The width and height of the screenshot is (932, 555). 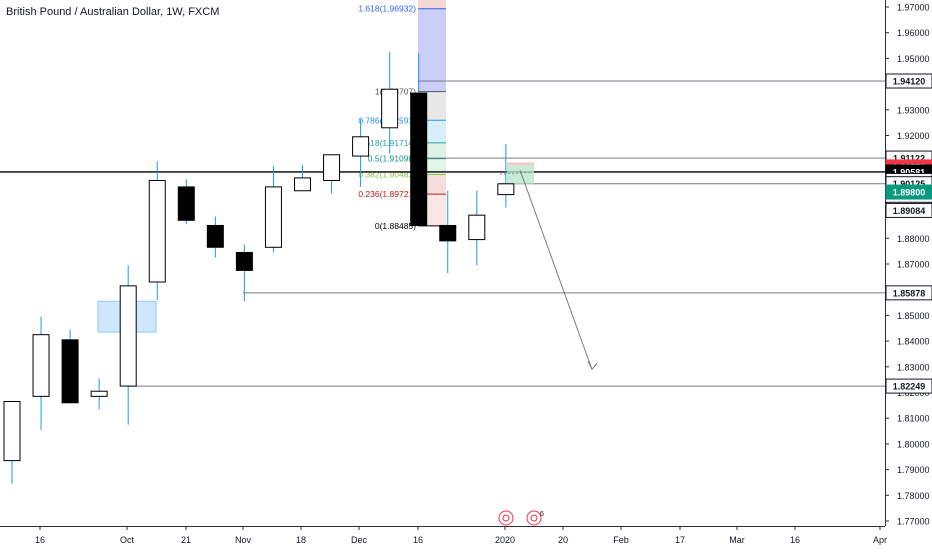 I want to click on price-tick-label: 1.92000, so click(x=913, y=136).